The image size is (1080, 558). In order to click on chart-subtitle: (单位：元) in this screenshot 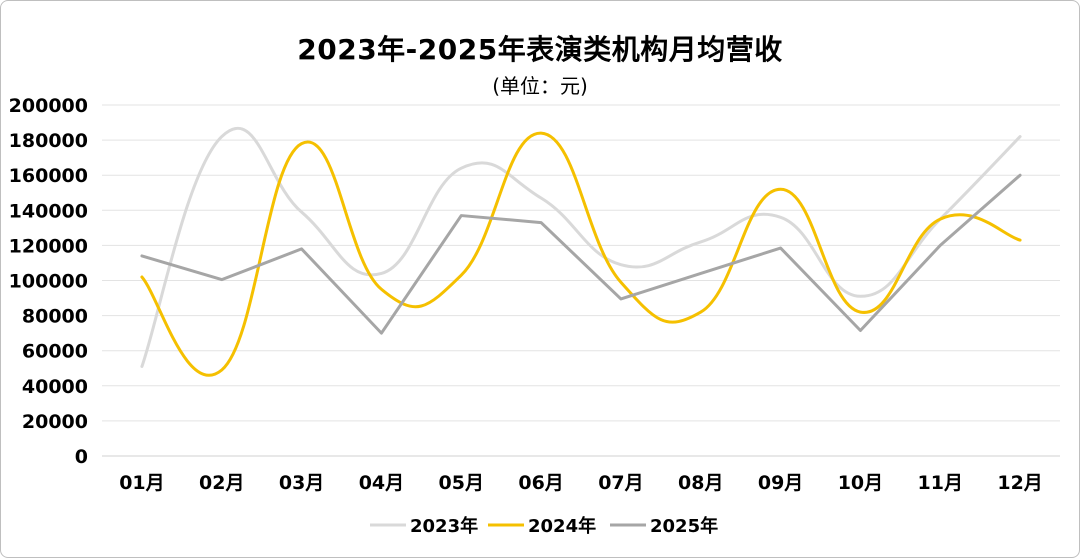, I will do `click(540, 86)`.